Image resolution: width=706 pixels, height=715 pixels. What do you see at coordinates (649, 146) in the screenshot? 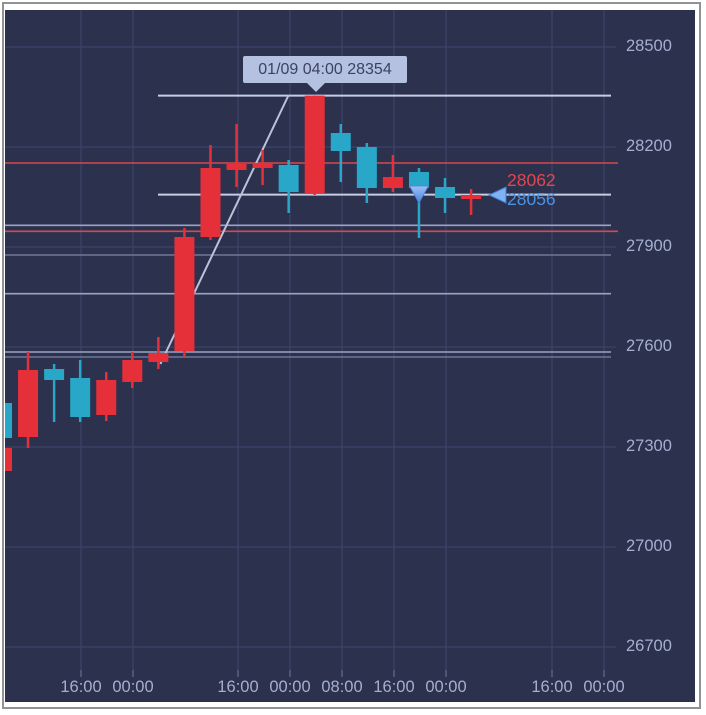
I see `price-axis-label: 28200` at bounding box center [649, 146].